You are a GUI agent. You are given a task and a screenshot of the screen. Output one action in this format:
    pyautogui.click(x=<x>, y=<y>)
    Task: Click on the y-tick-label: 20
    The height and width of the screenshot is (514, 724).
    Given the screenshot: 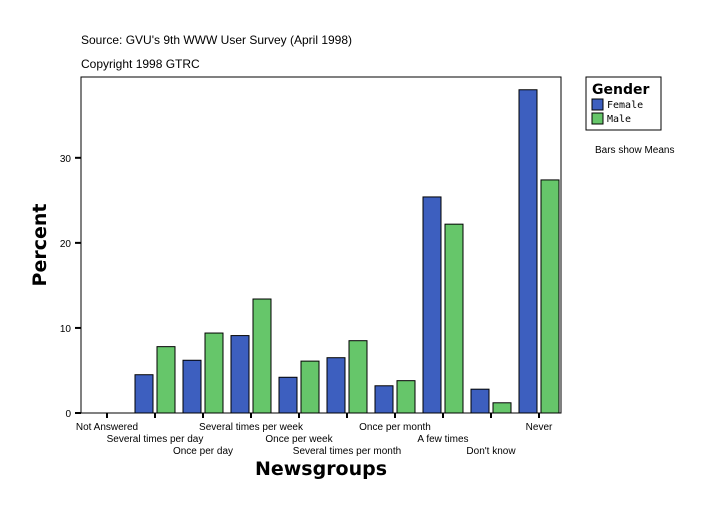 What is the action you would take?
    pyautogui.click(x=66, y=244)
    